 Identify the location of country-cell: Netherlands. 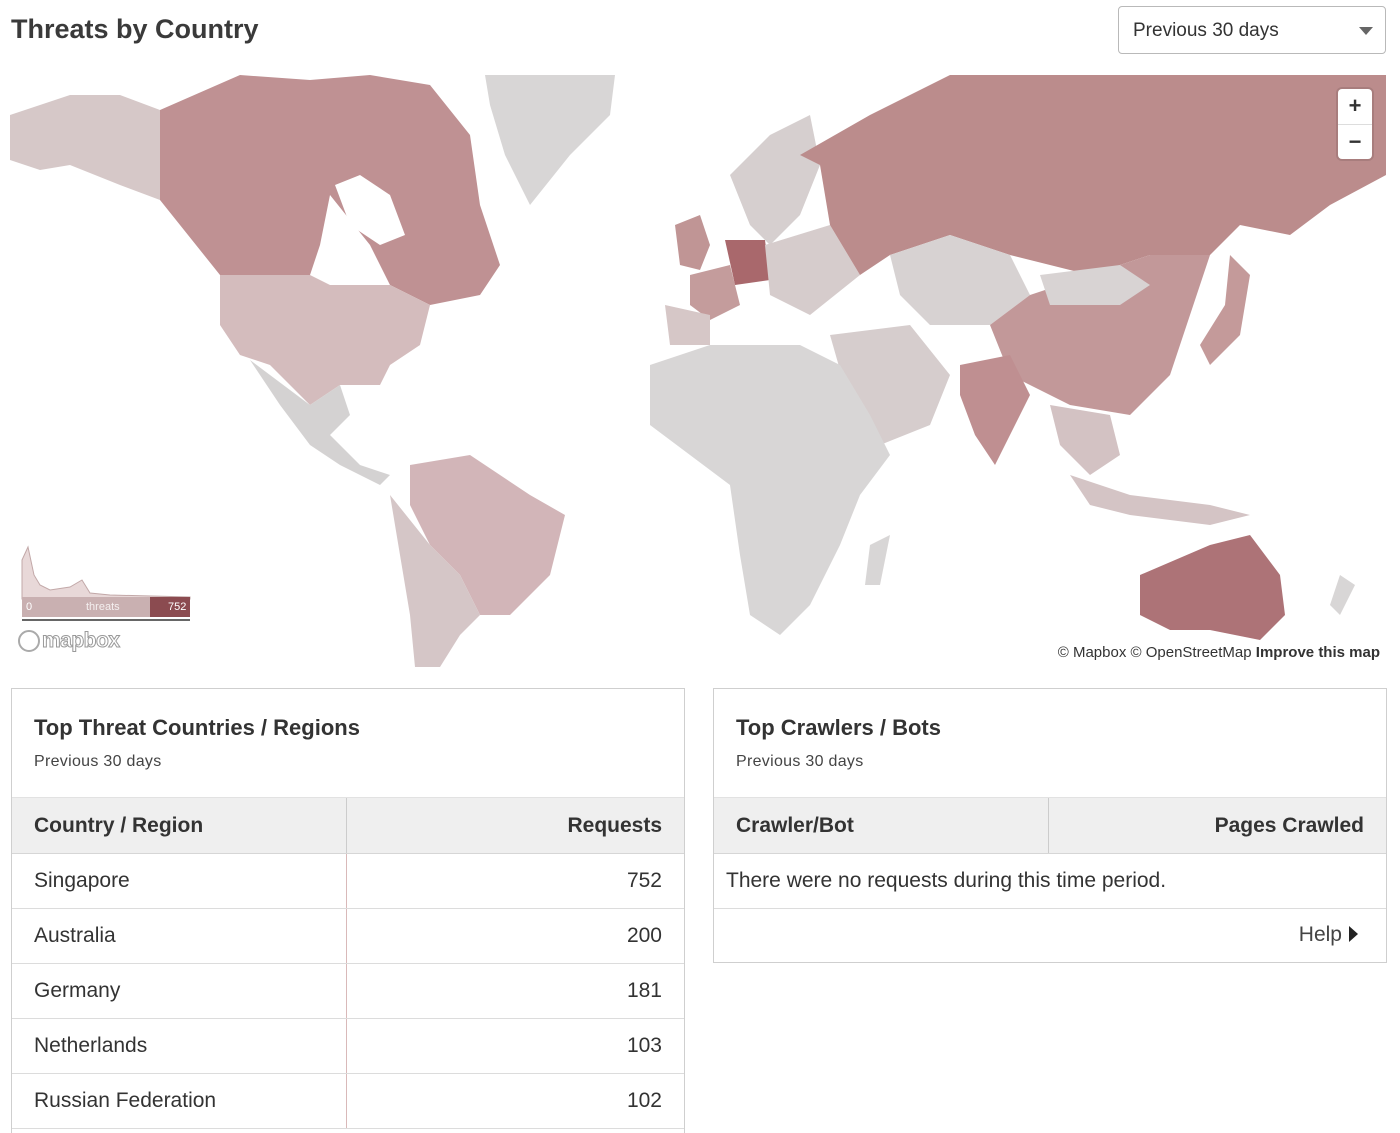
(179, 1046).